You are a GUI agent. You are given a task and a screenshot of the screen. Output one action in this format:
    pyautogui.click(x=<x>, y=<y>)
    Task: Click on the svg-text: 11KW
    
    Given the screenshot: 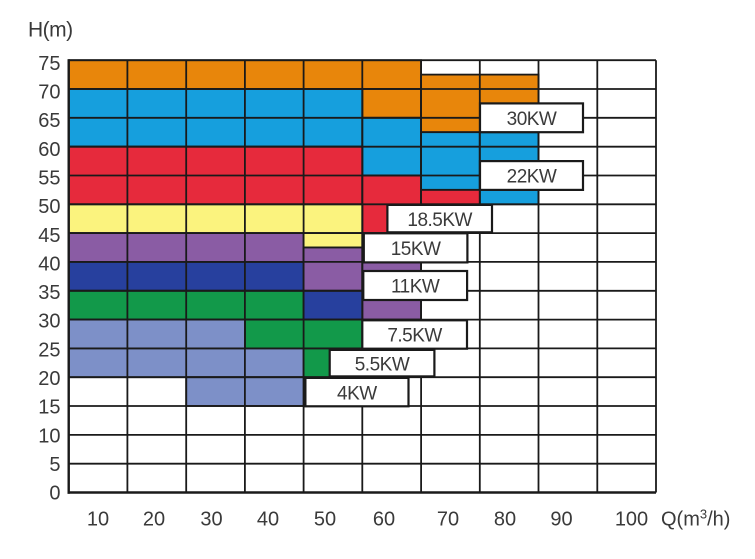 What is the action you would take?
    pyautogui.click(x=415, y=287)
    